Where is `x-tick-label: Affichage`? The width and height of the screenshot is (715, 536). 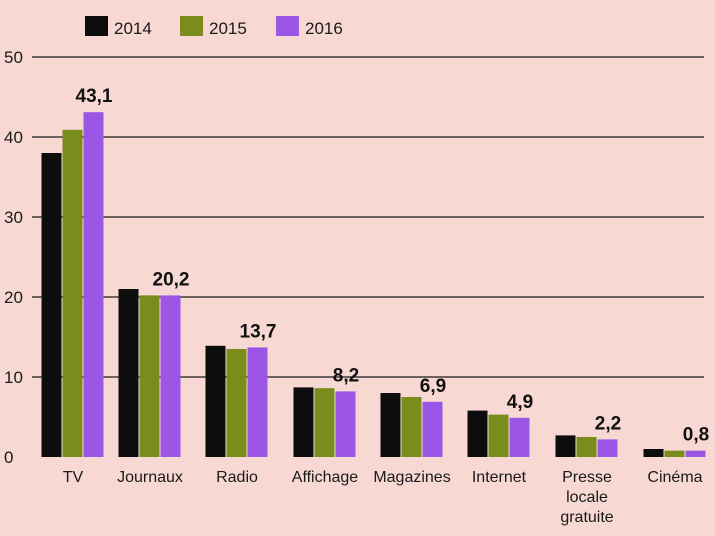
x-tick-label: Affichage is located at coordinates (325, 477).